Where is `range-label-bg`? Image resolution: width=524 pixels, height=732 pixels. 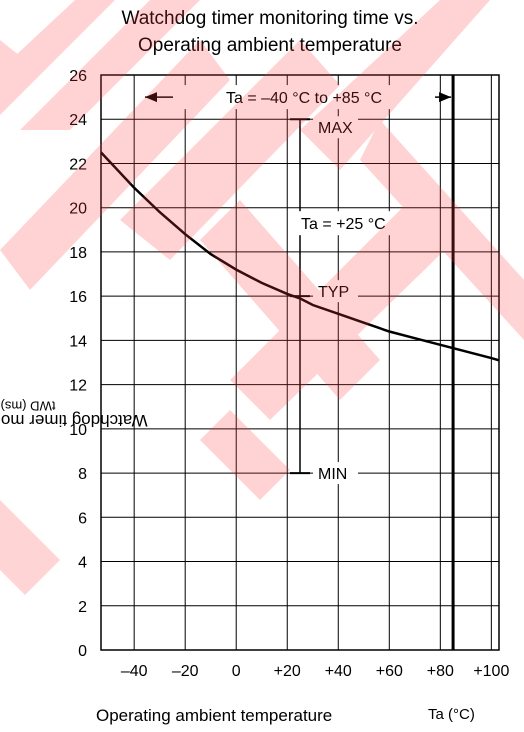
range-label-bg is located at coordinates (304, 97).